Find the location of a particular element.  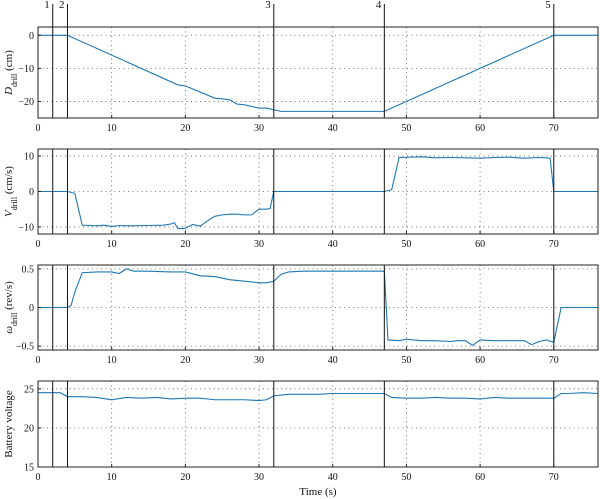

y-axis-label-unit: (cm/s) is located at coordinates (9, 181).